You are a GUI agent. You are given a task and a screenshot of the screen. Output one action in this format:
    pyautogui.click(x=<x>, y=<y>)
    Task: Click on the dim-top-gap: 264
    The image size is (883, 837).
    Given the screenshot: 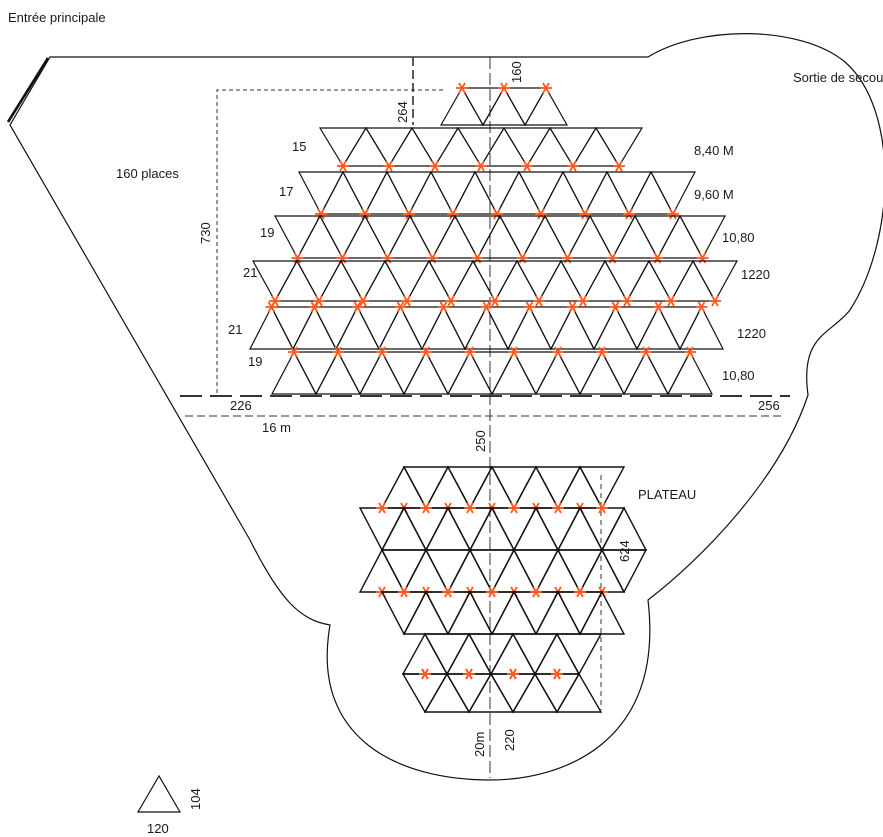 What is the action you would take?
    pyautogui.click(x=402, y=112)
    